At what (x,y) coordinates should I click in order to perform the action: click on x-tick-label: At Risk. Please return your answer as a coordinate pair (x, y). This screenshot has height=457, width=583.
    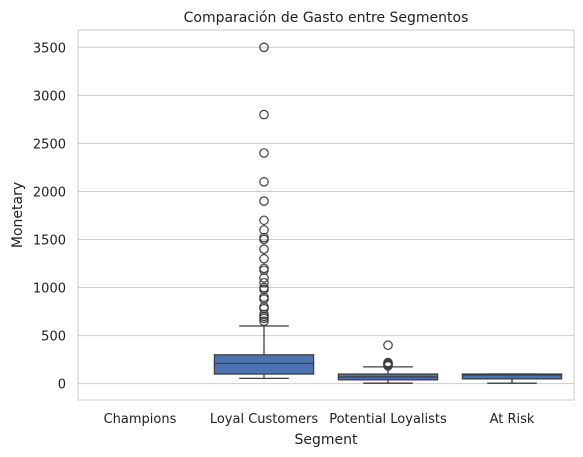
    Looking at the image, I should click on (512, 419).